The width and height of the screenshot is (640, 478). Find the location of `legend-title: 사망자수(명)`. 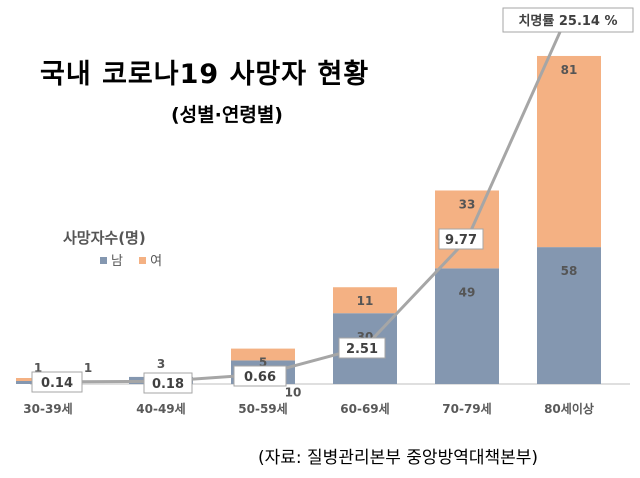

legend-title: 사망자수(명) is located at coordinates (104, 238).